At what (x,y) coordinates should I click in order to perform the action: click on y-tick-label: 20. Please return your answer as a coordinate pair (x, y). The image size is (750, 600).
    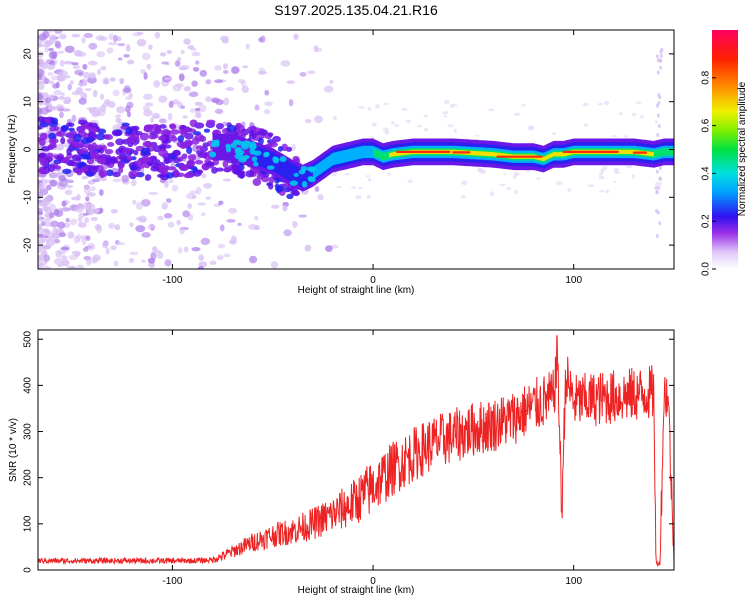
    Looking at the image, I should click on (28, 54).